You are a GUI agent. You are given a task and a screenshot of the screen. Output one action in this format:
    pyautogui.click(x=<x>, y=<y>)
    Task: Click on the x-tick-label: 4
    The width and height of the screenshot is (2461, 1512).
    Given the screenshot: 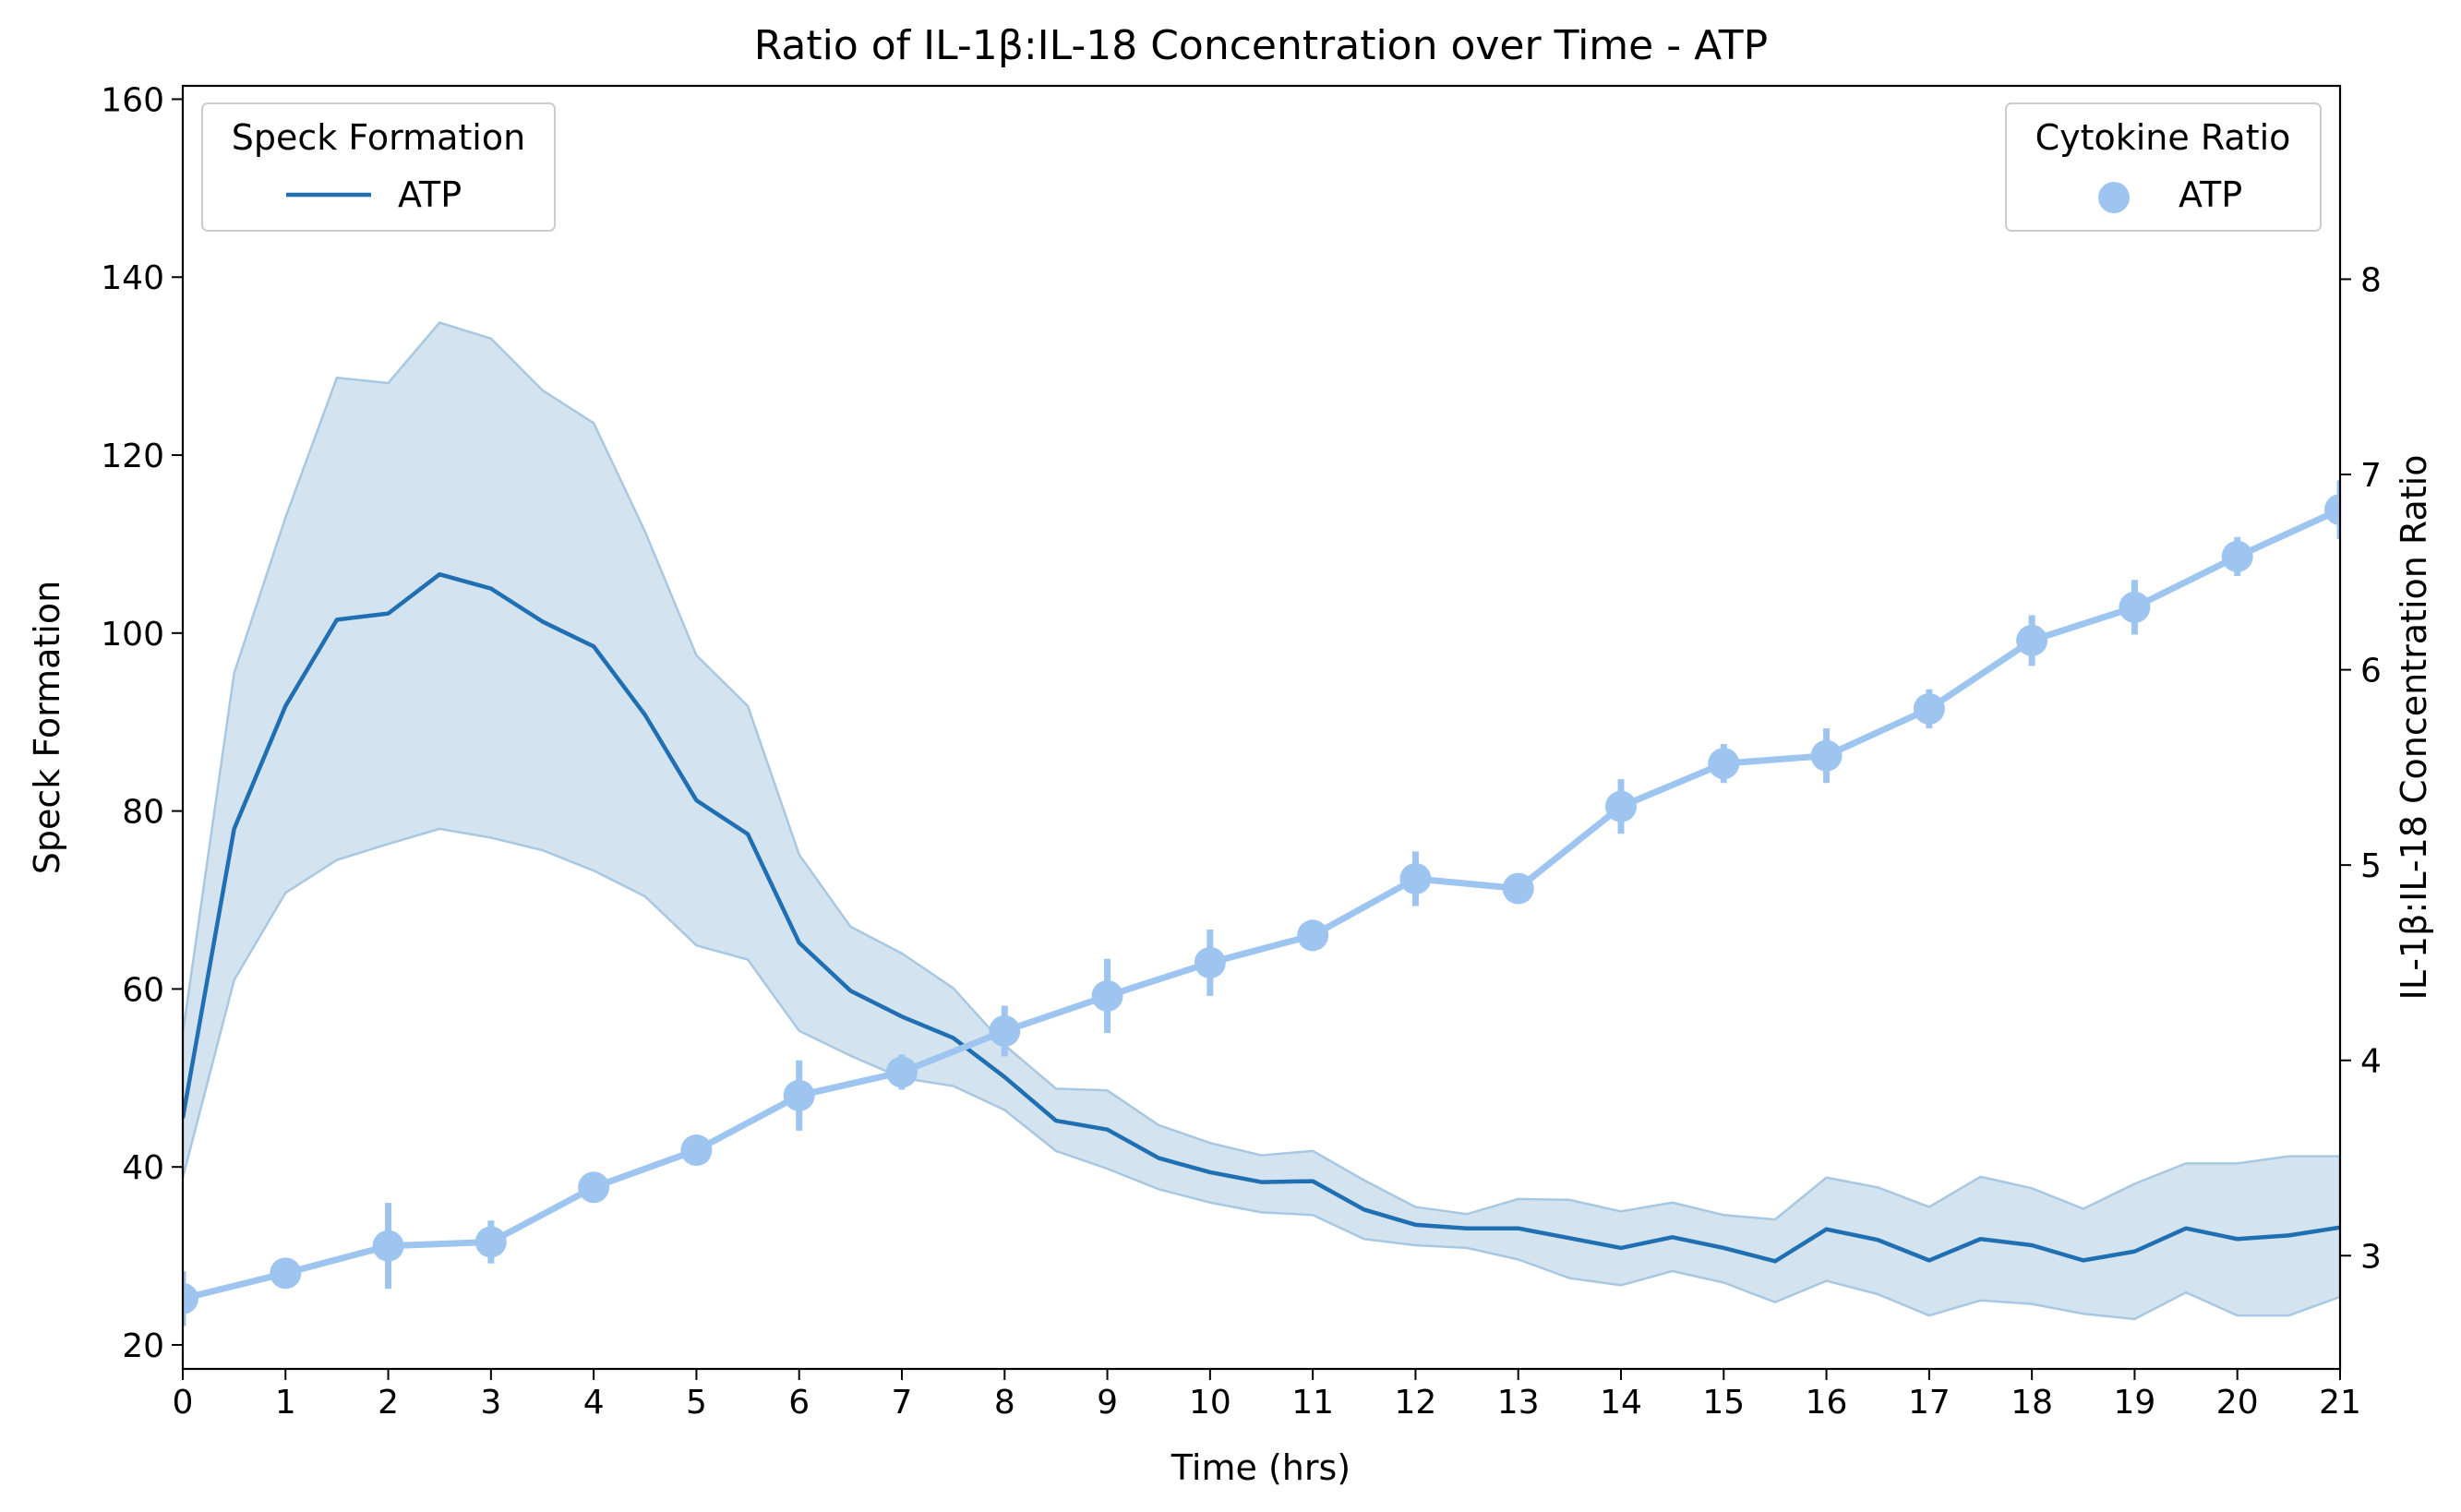 What is the action you would take?
    pyautogui.click(x=594, y=1403)
    